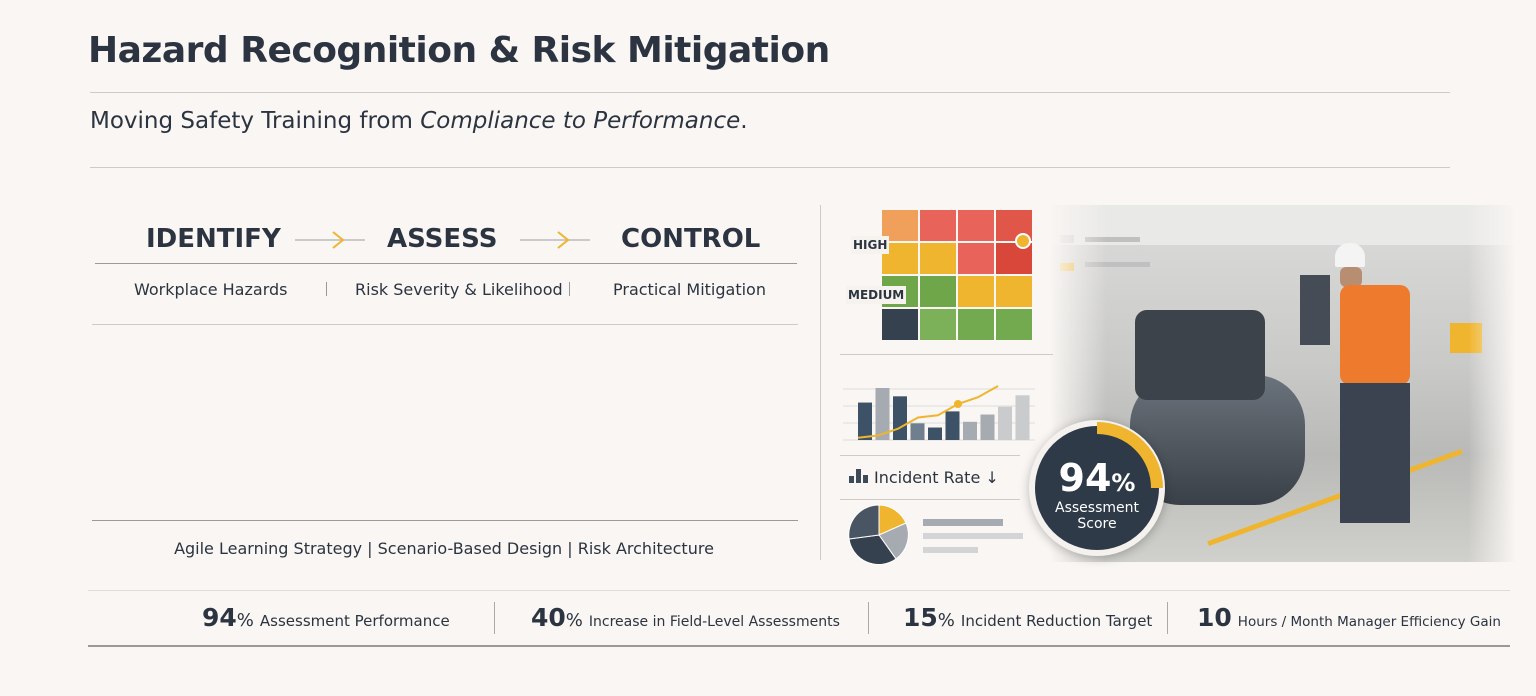 This screenshot has width=1536, height=696. Describe the element at coordinates (876, 295) in the screenshot. I see `label-medium: MEDIUM` at that location.